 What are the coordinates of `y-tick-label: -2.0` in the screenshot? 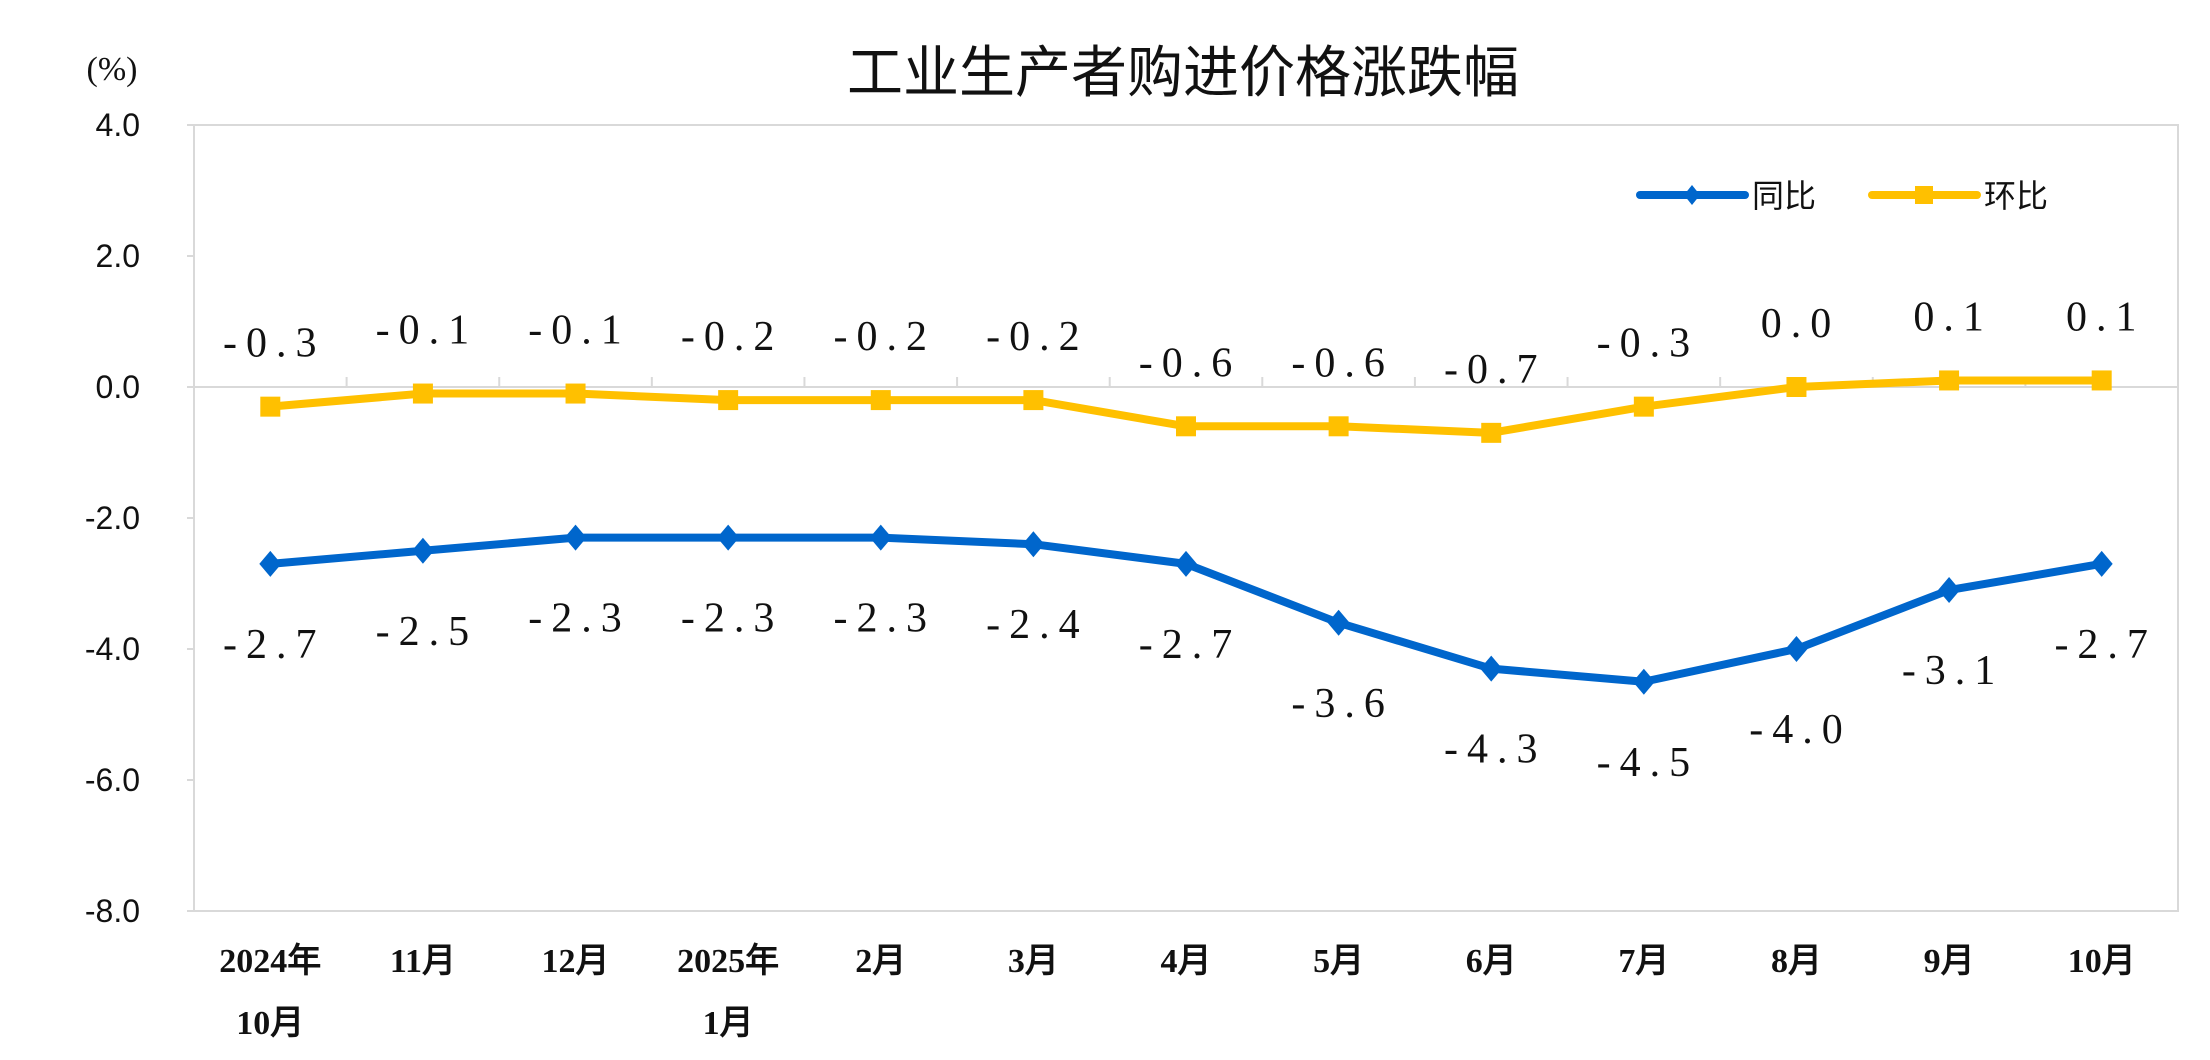 It's located at (112, 518).